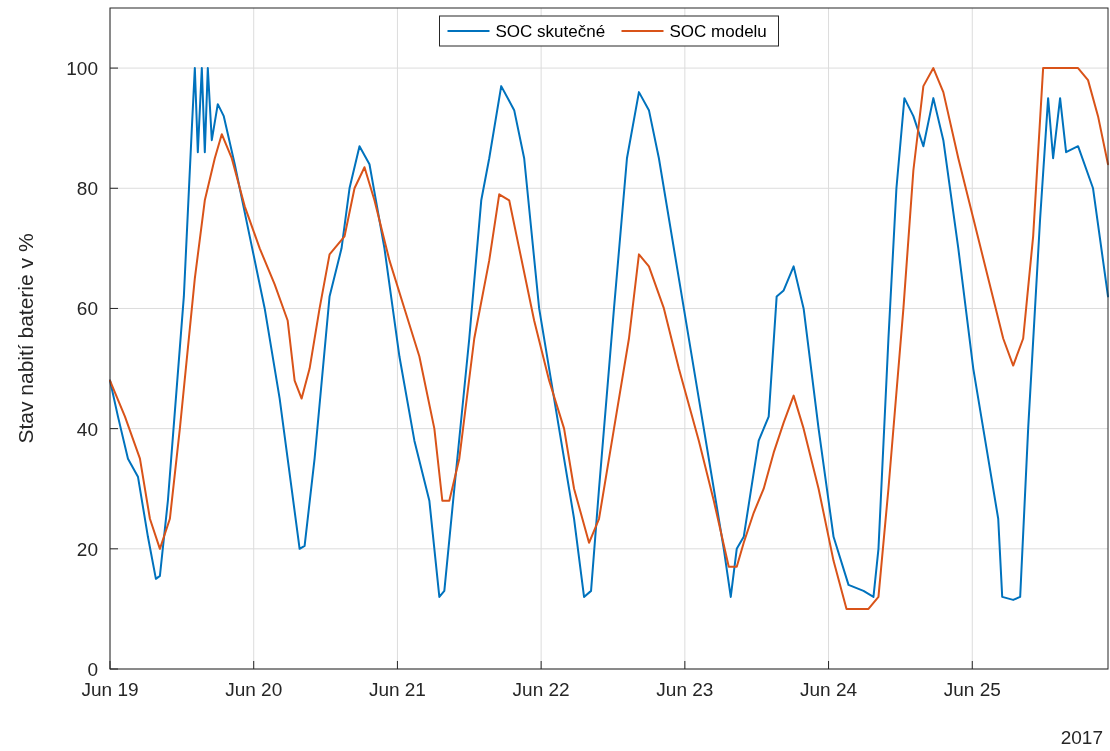 The height and width of the screenshot is (751, 1110). Describe the element at coordinates (718, 31) in the screenshot. I see `legend-label: SOC modelu` at that location.